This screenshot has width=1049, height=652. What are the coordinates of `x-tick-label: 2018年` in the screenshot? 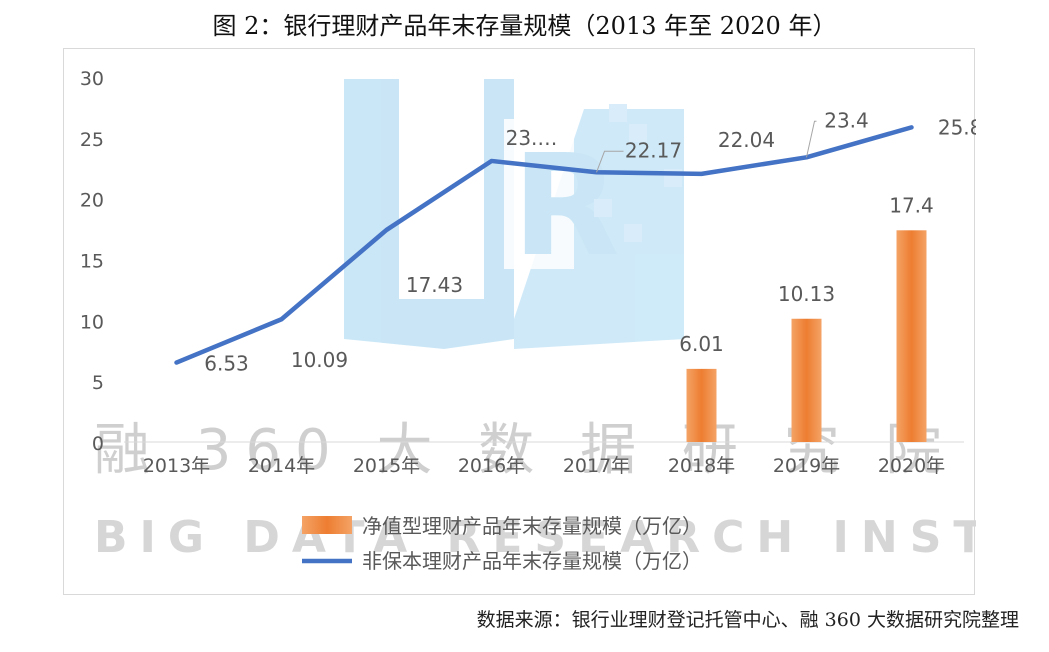 It's located at (701, 466).